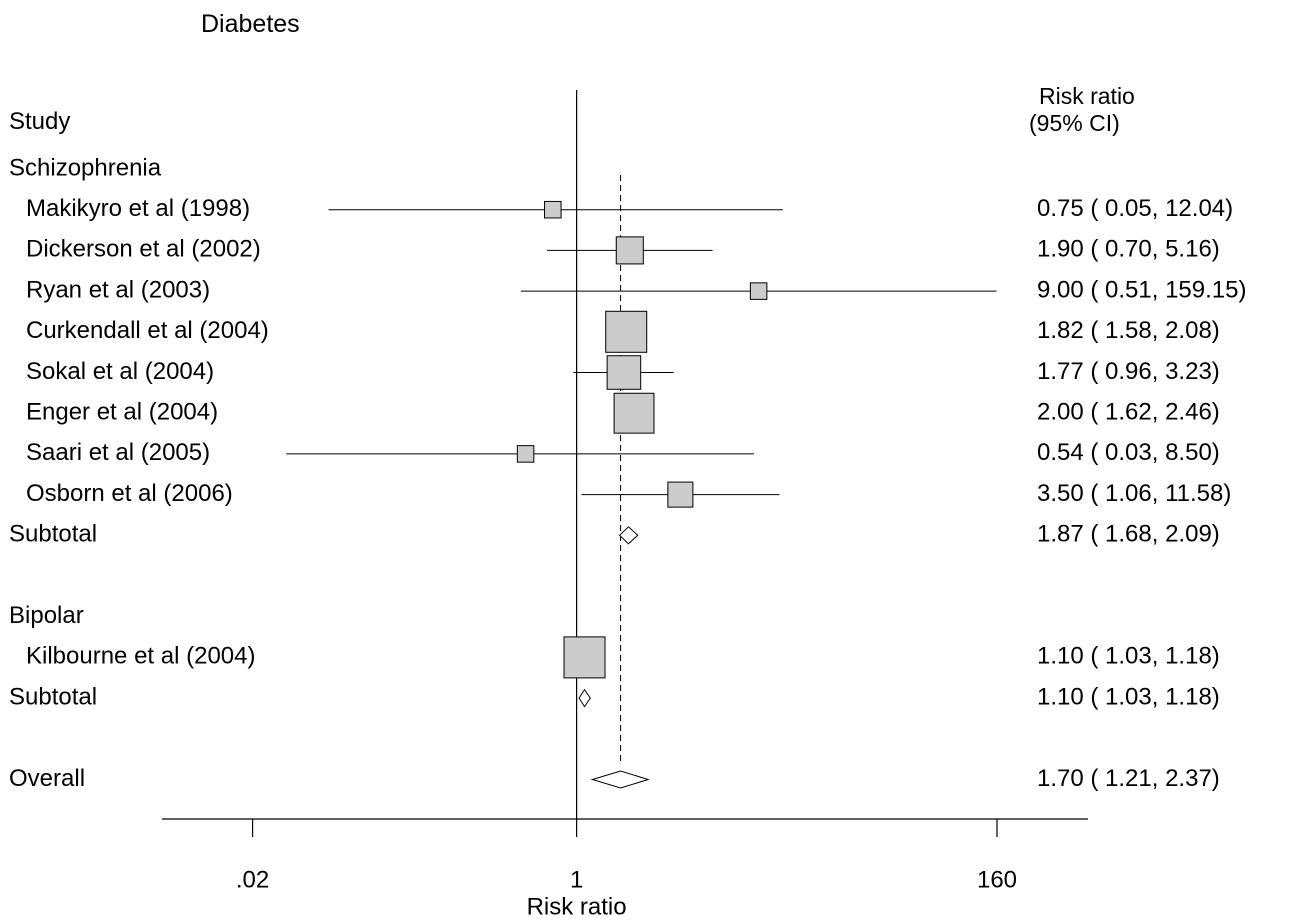 This screenshot has width=1294, height=922. Describe the element at coordinates (1134, 493) in the screenshot. I see `effect-ci-text: 3.50 ( 1.06, 11.58)` at that location.